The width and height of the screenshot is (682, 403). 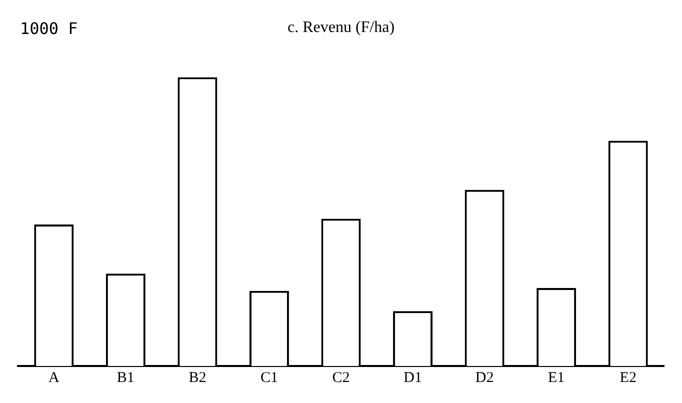 I want to click on x-tick-label: E2, so click(x=628, y=378).